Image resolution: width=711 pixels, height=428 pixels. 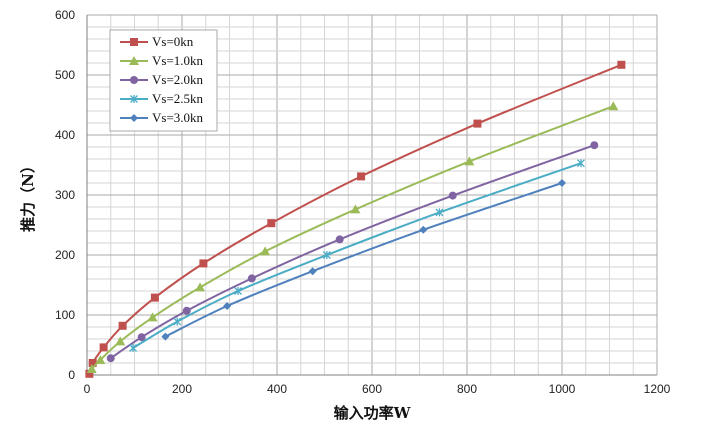 I want to click on x-tick-label: 1000, so click(x=562, y=389).